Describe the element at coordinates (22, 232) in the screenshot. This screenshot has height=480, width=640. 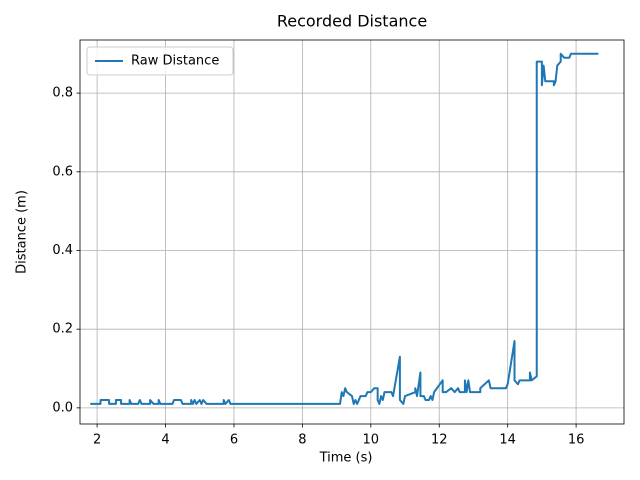
I see `y-axis-label: Distance (m)` at that location.